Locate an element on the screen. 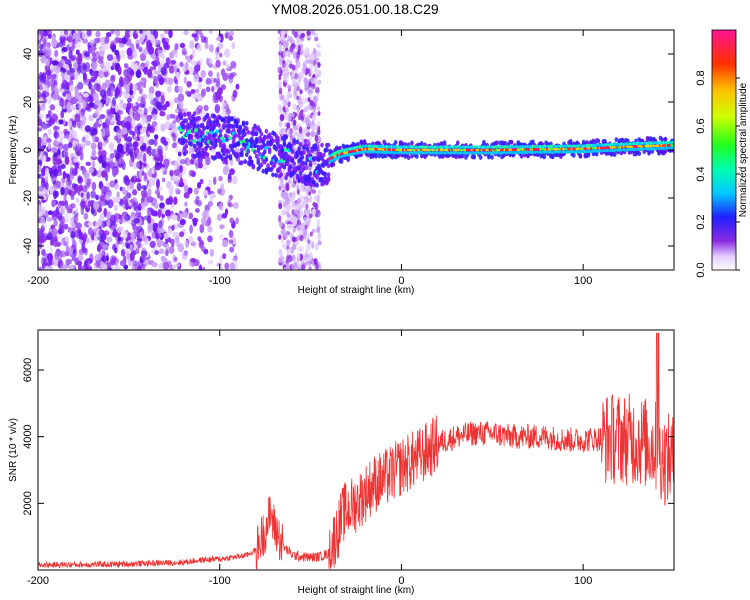  colorbar-tick-label: 0.0 is located at coordinates (701, 269).